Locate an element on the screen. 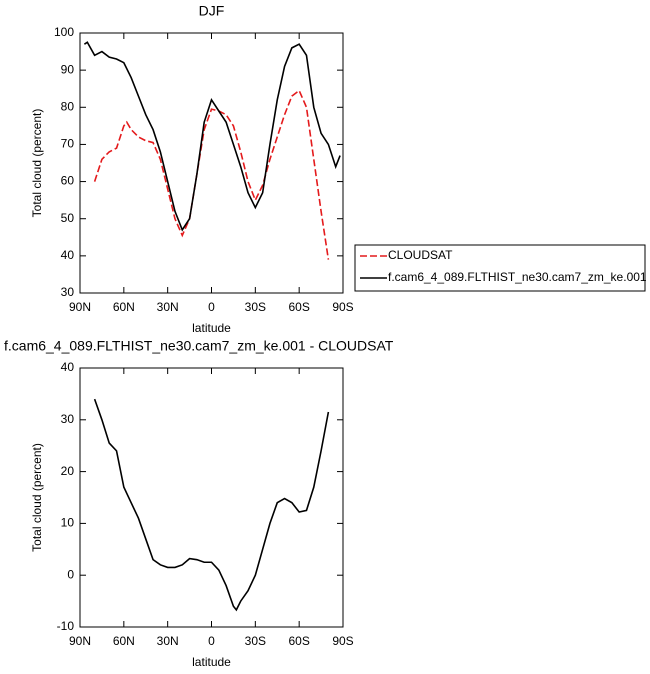 The height and width of the screenshot is (674, 650). y-tick-label: 20 is located at coordinates (68, 471).